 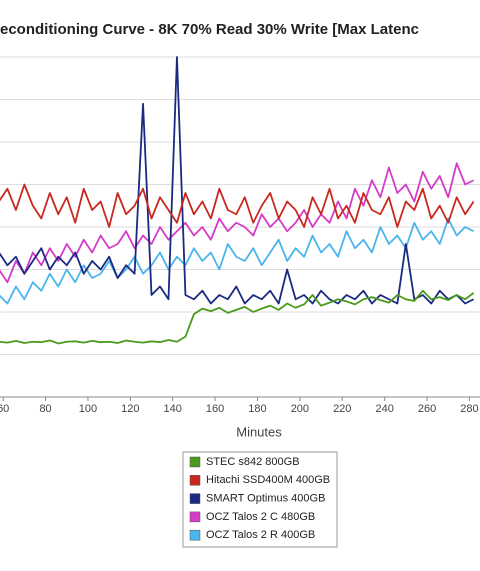 What do you see at coordinates (469, 409) in the screenshot?
I see `x-tick-label: 280` at bounding box center [469, 409].